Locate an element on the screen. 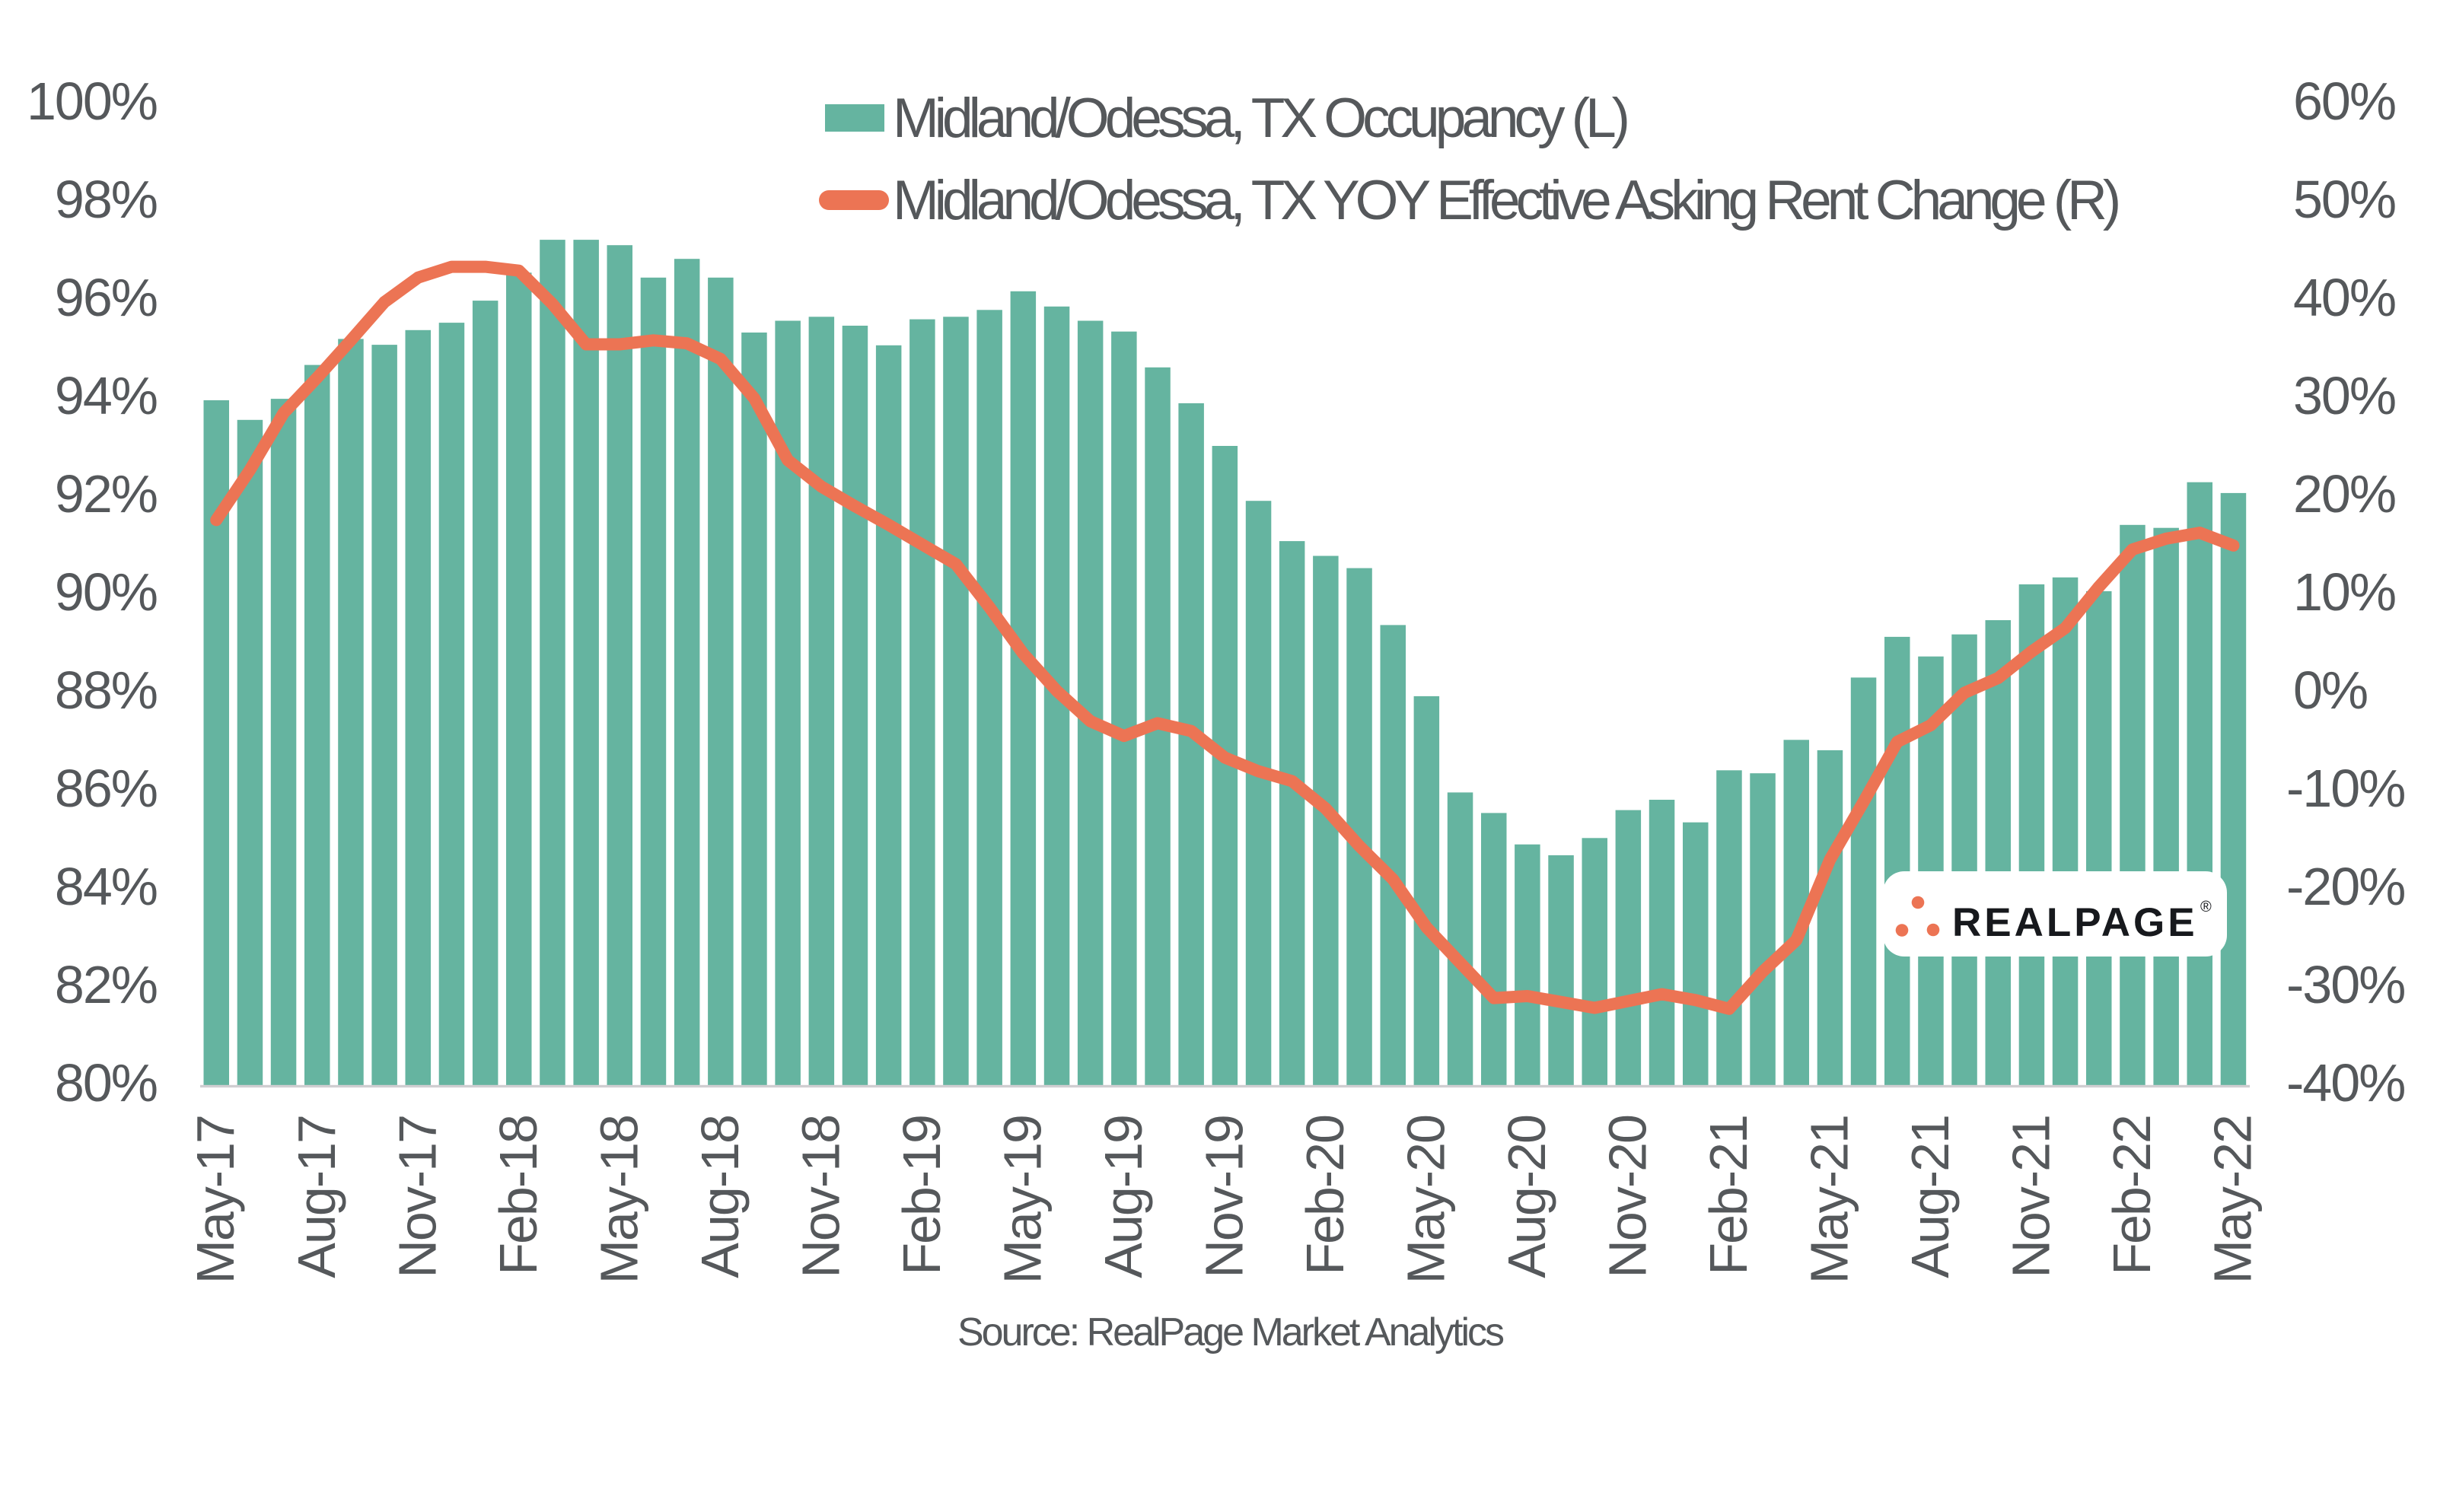 The width and height of the screenshot is (2437, 1512). svg-text: -20% is located at coordinates (2345, 886).